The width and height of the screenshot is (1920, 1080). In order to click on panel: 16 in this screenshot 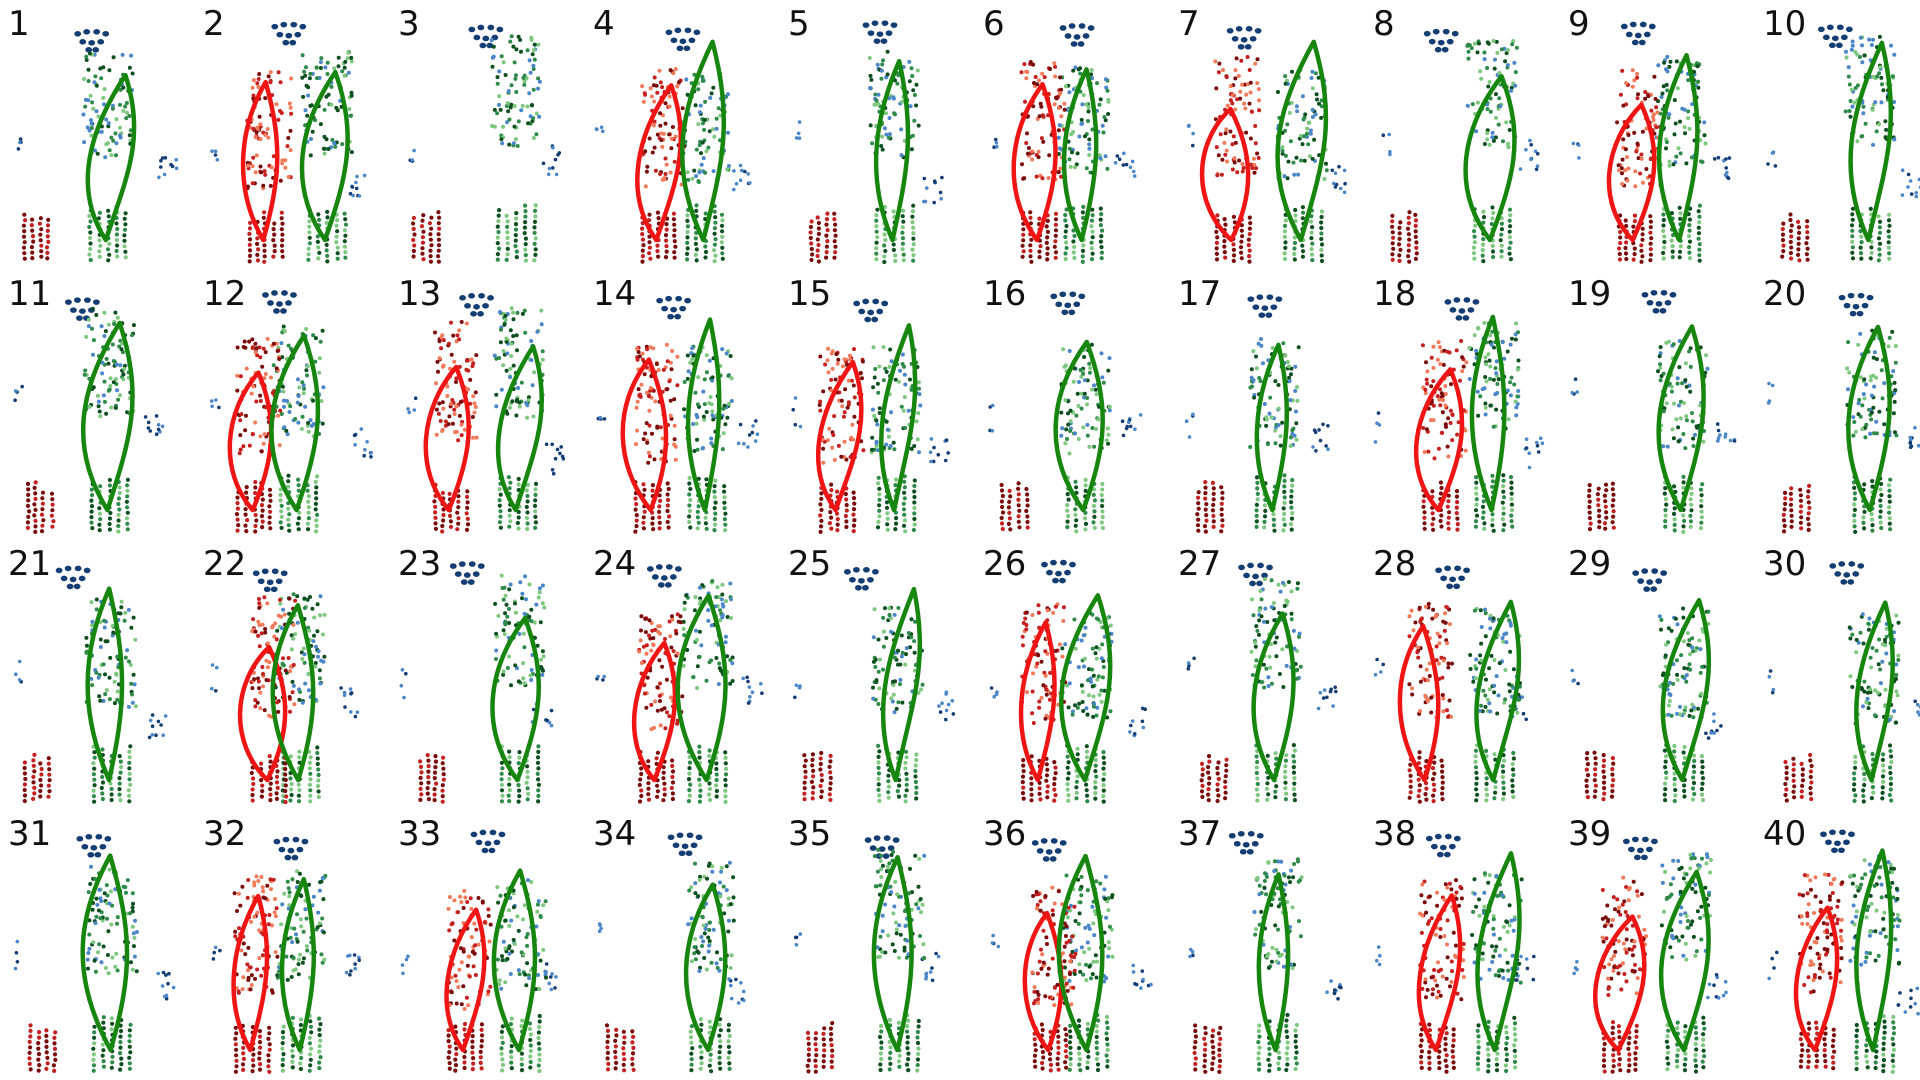, I will do `click(1071, 405)`.